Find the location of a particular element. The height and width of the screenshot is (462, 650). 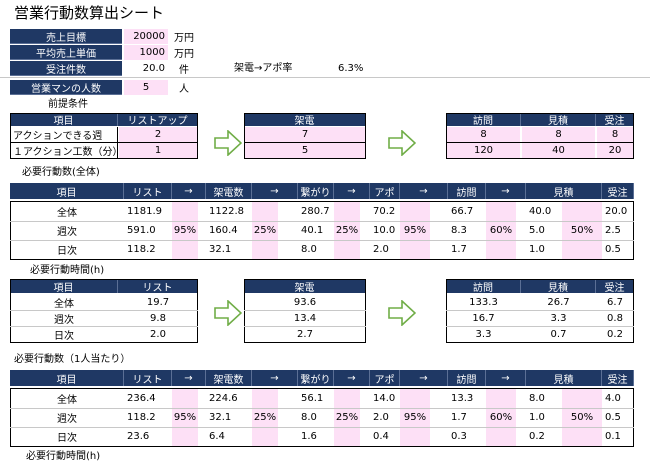

separator is located at coordinates (325, 77).